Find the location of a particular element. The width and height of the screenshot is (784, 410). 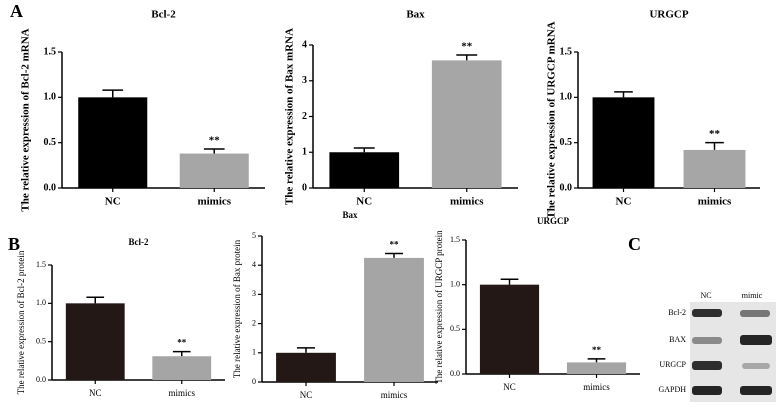

blot-bands is located at coordinates (732, 352).